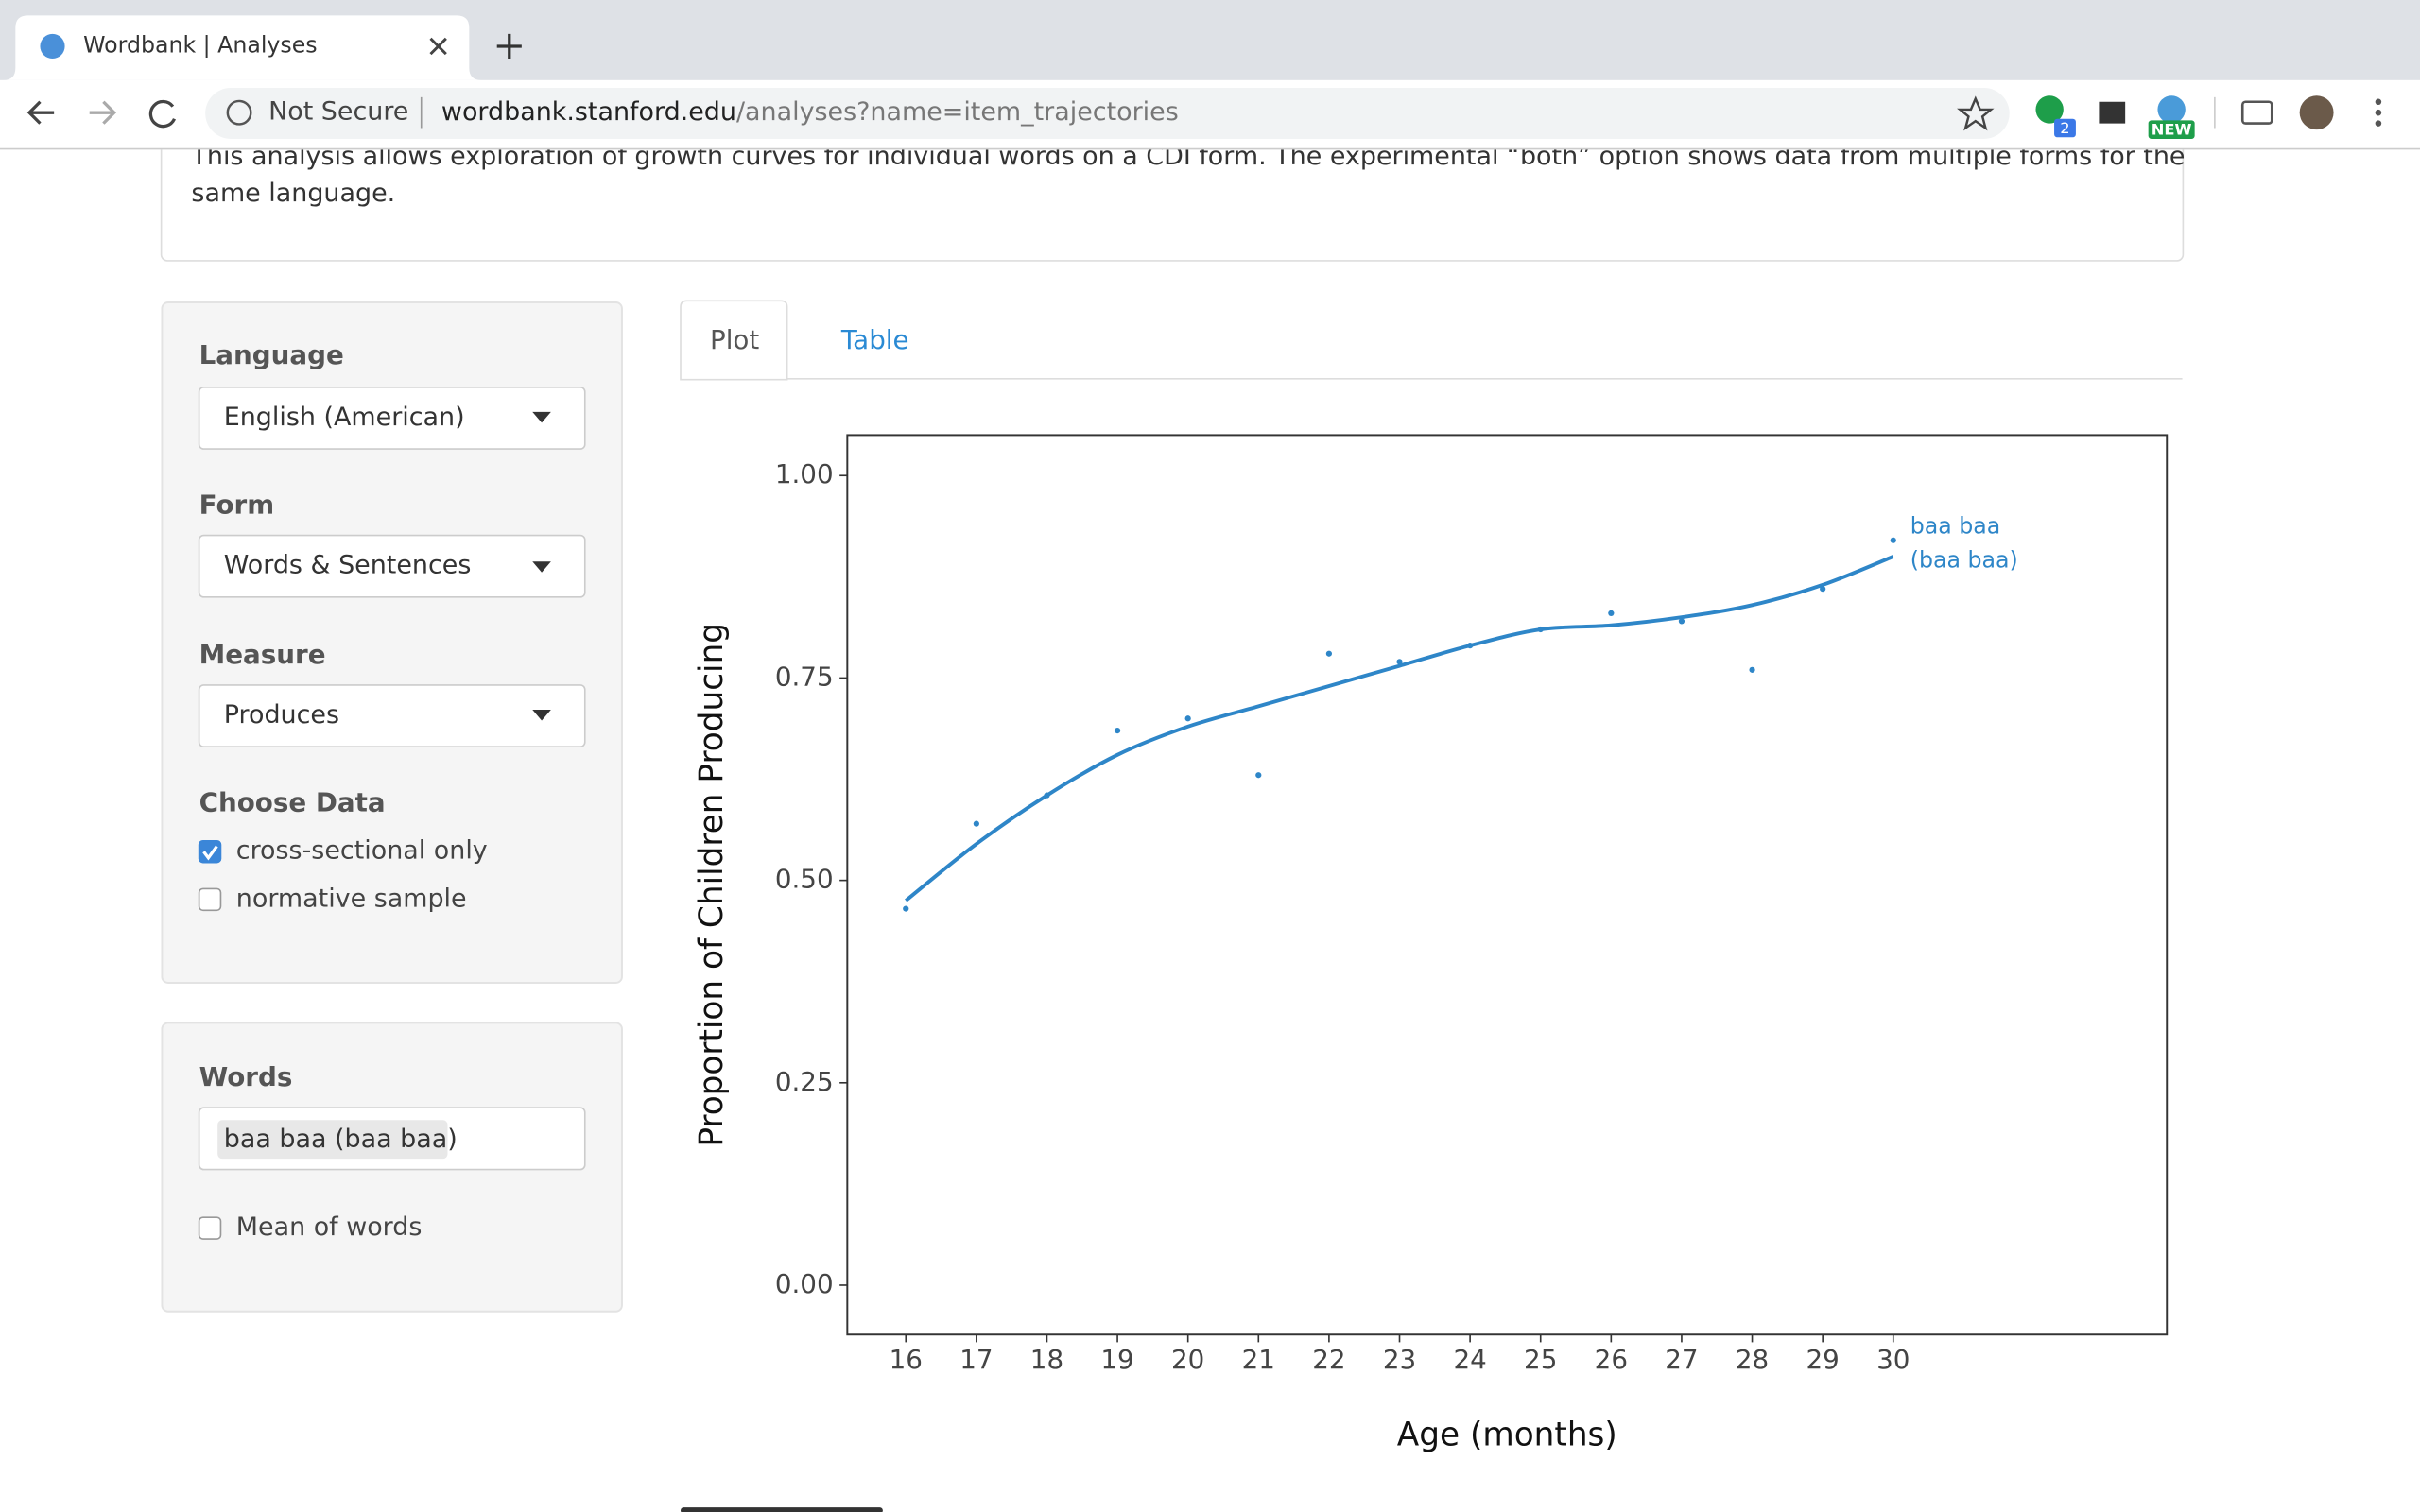  What do you see at coordinates (1507, 1434) in the screenshot?
I see `x-axis-title: Age (months)` at bounding box center [1507, 1434].